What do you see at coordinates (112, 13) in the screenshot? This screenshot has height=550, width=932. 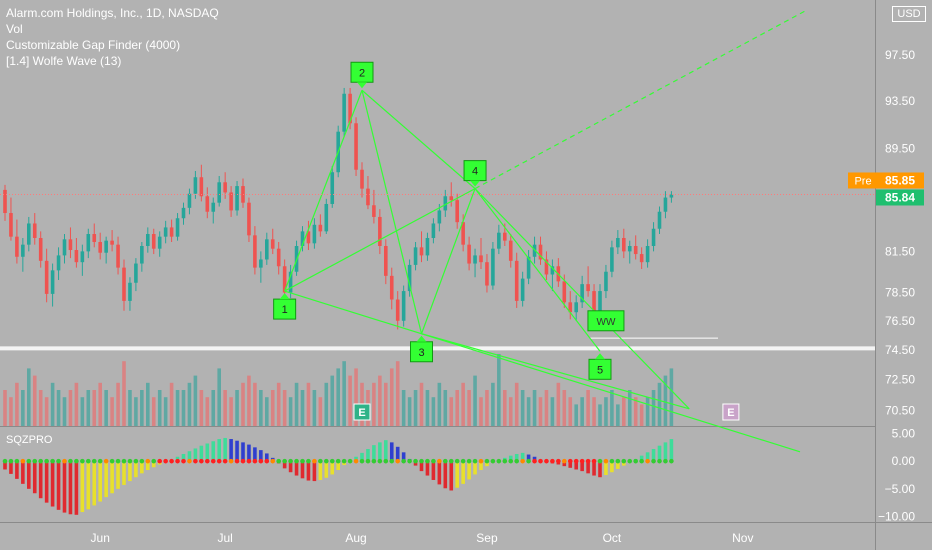 I see `legend-title: Alarm.com Holdings, Inc., 1D, NASDAQ` at bounding box center [112, 13].